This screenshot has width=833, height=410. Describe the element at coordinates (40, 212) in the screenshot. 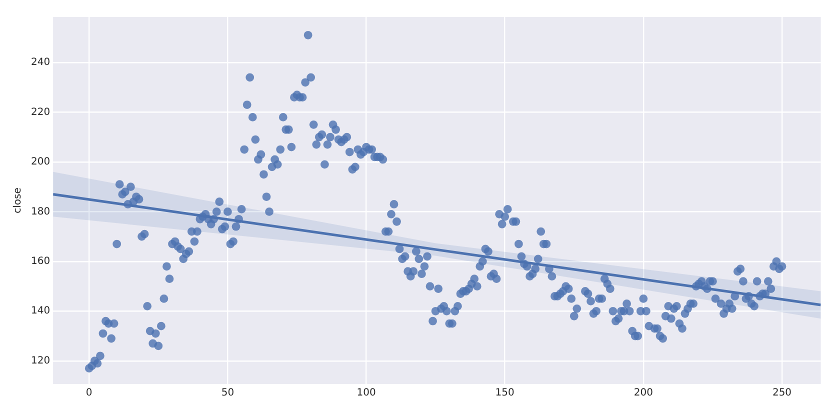

I see `y-tick-label: 180` at that location.